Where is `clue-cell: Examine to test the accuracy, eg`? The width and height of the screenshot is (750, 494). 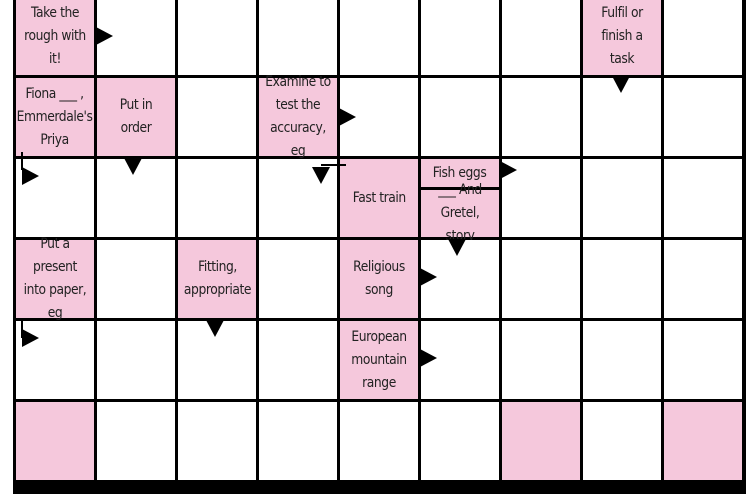 clue-cell: Examine to test the accuracy, eg is located at coordinates (298, 116).